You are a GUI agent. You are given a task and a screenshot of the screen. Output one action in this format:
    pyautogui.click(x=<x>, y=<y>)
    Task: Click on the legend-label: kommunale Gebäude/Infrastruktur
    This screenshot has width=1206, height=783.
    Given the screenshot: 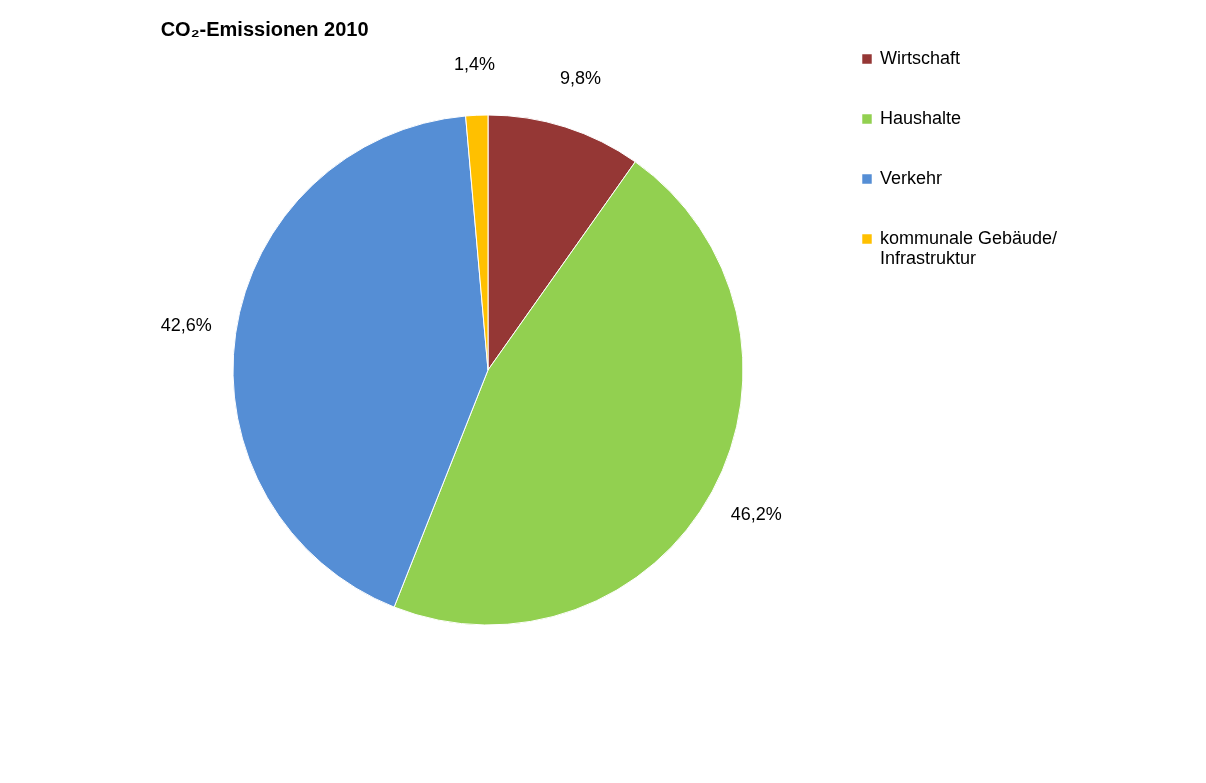 What is the action you would take?
    pyautogui.click(x=969, y=248)
    